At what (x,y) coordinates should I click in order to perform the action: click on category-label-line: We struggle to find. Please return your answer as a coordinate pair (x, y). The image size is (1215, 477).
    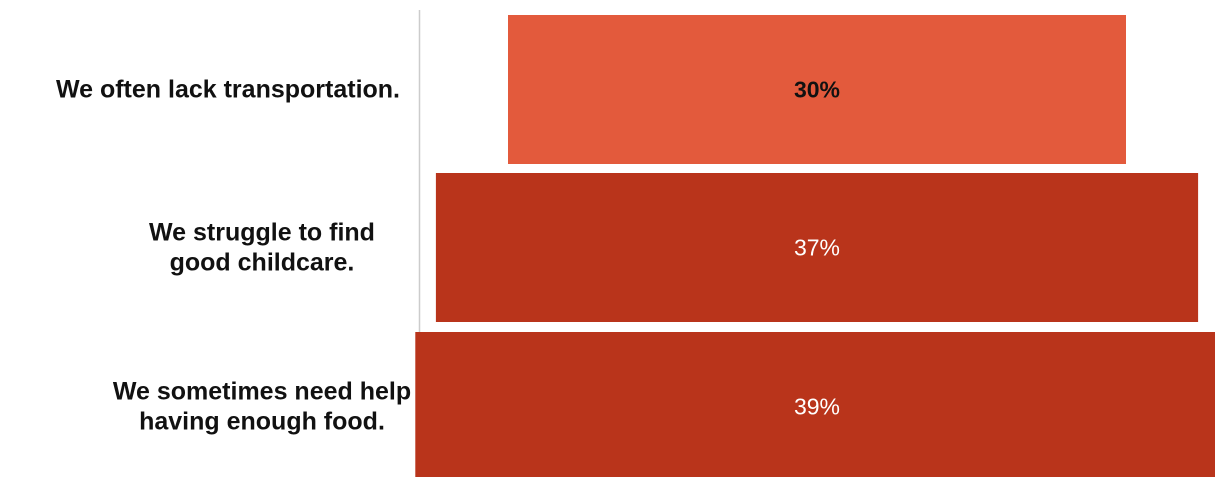
    Looking at the image, I should click on (262, 233).